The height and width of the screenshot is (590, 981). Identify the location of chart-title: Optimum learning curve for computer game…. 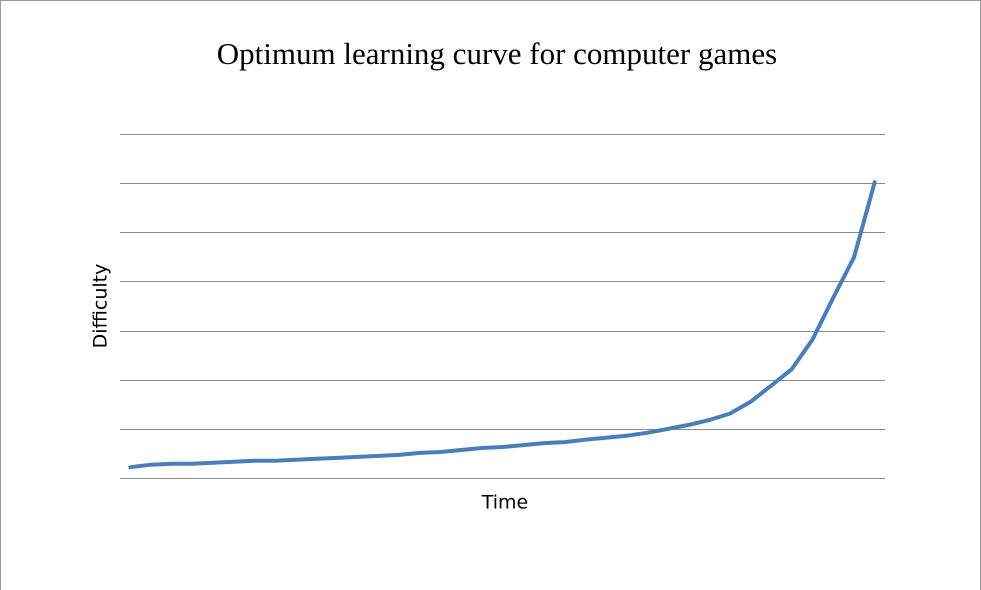
(497, 53).